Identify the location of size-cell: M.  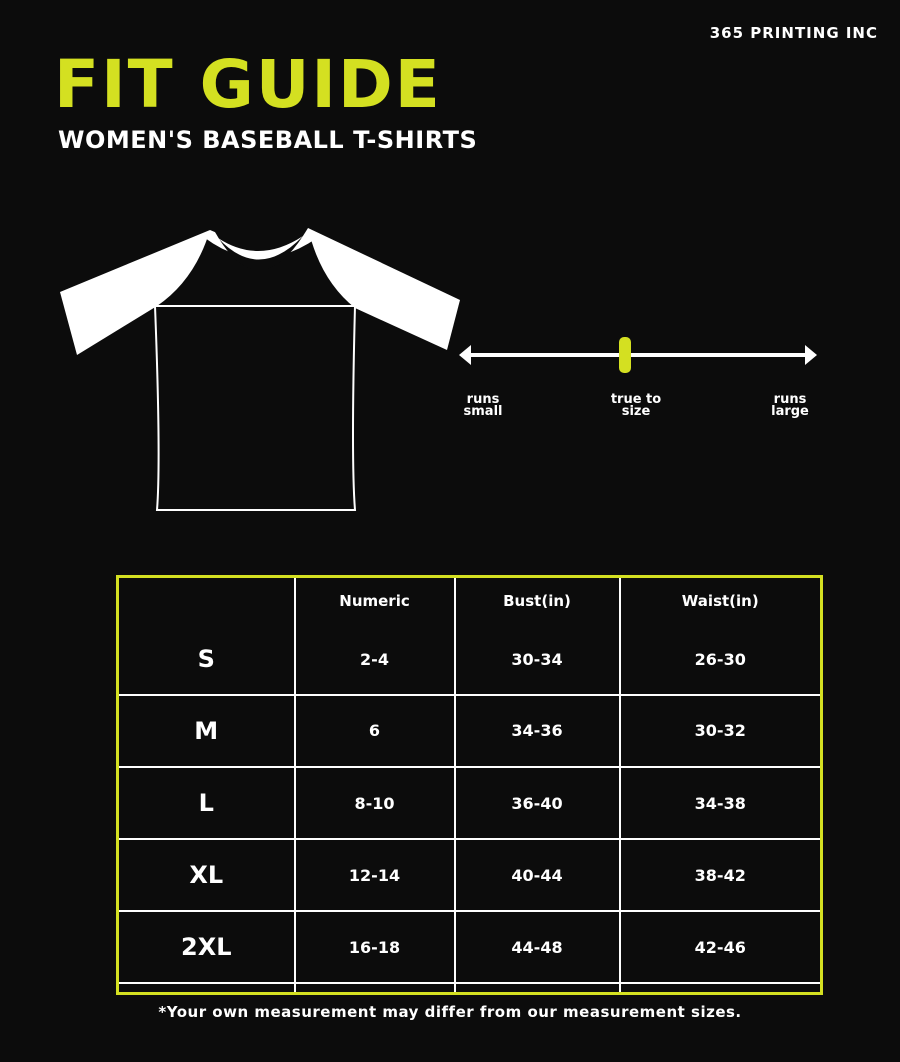
(206, 730).